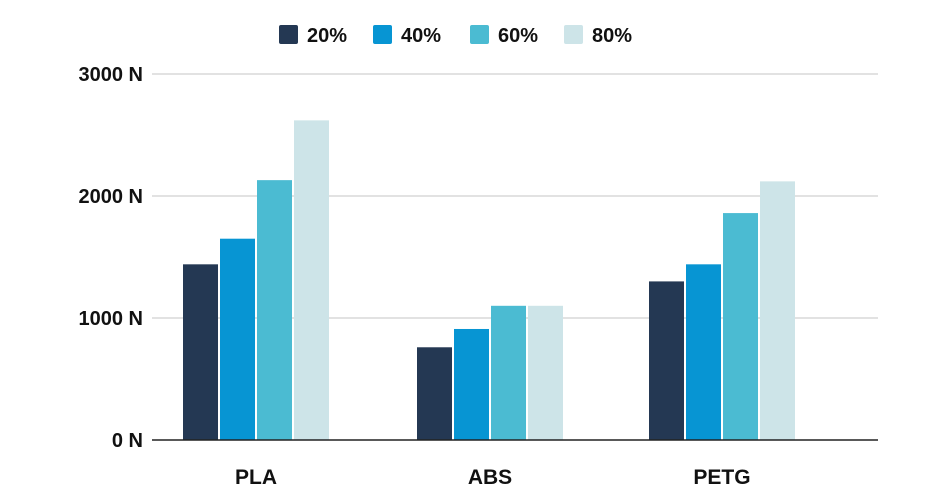 Image resolution: width=944 pixels, height=500 pixels. Describe the element at coordinates (237, 339) in the screenshot. I see `bar-pla-40pct` at that location.